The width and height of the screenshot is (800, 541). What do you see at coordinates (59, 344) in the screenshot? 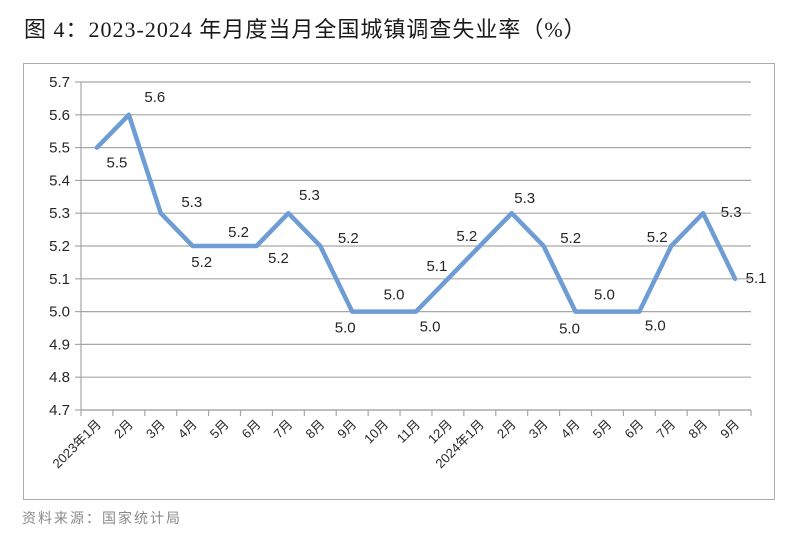
I see `y-axis-label: 4.9` at bounding box center [59, 344].